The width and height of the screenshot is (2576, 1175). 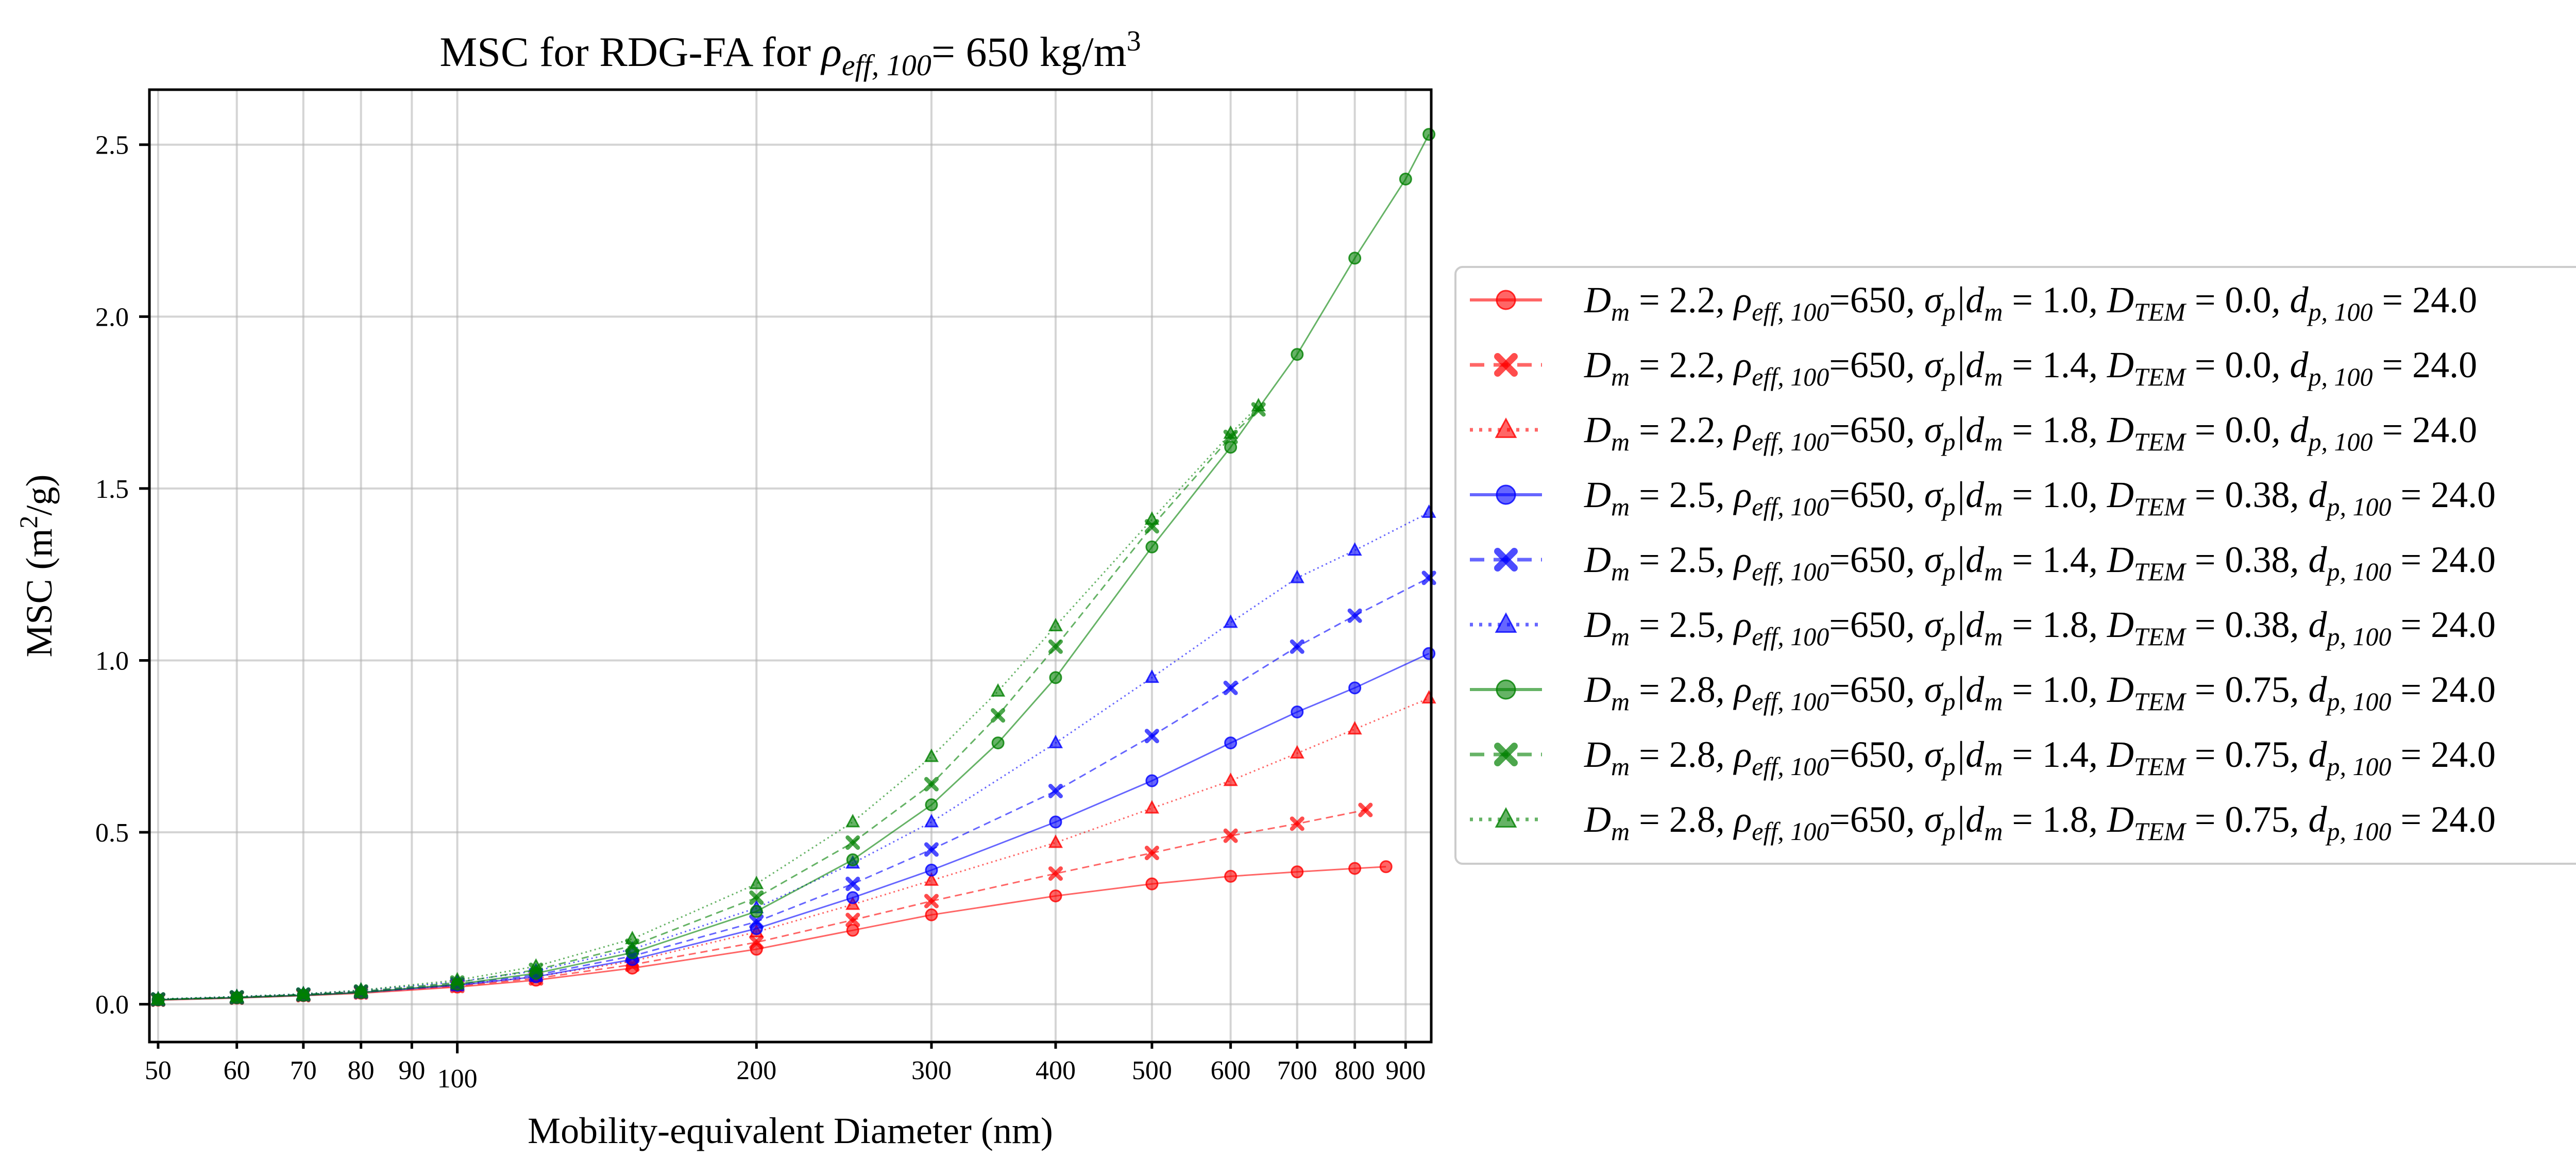 What do you see at coordinates (112, 1005) in the screenshot?
I see `y-tick-label: 0.0` at bounding box center [112, 1005].